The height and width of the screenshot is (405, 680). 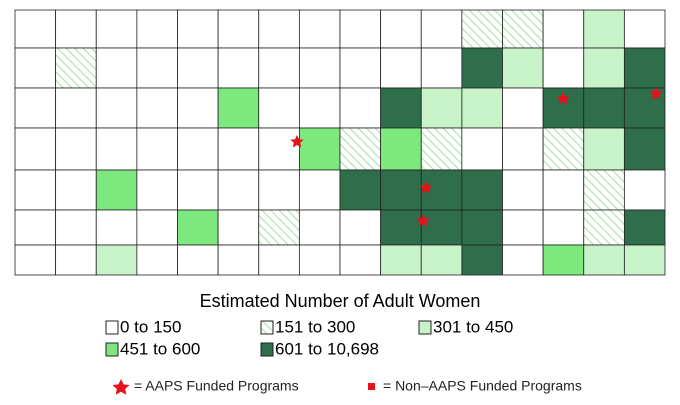 I want to click on legend-label: 0 to 150, so click(x=150, y=326).